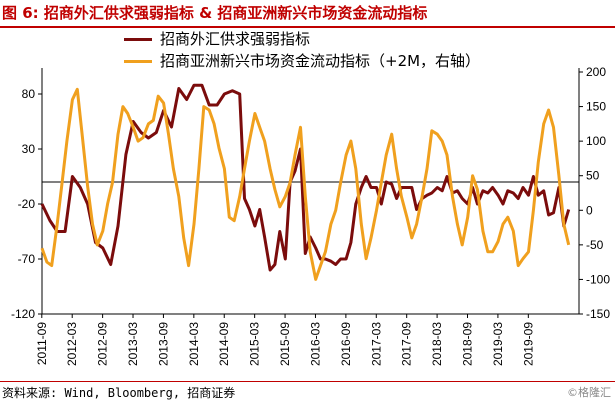 The image size is (615, 404). I want to click on x-tick-label: 2017-09, so click(407, 344).